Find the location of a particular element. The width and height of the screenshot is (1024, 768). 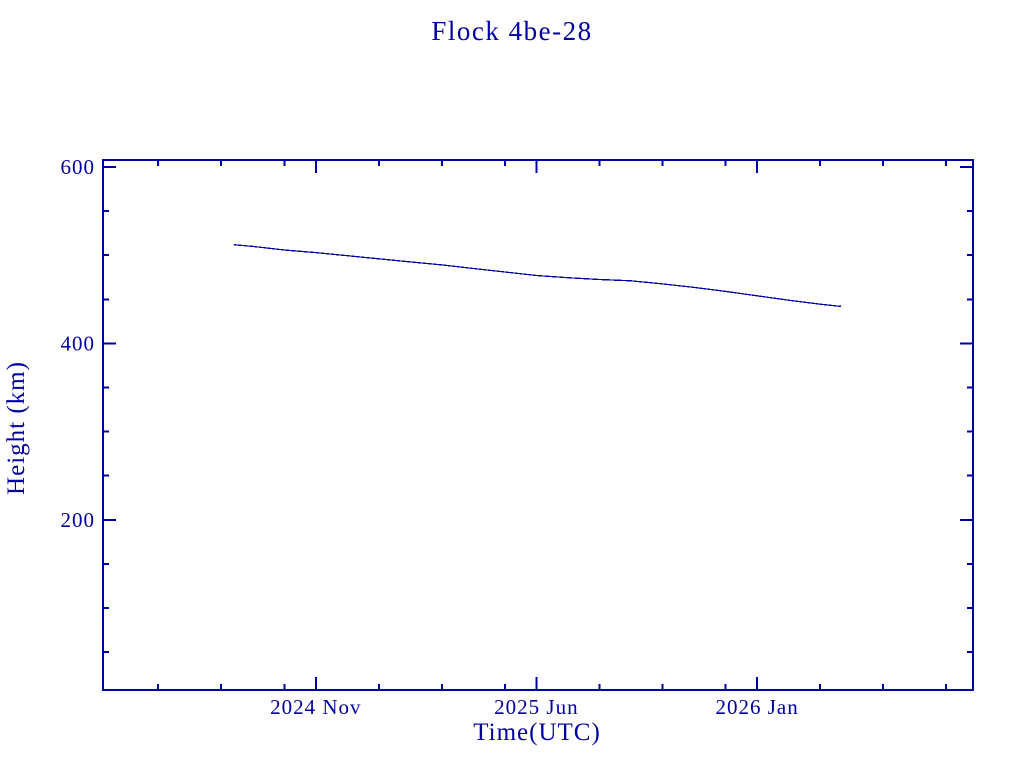

x-tick-label: 2026 Jan is located at coordinates (756, 707).